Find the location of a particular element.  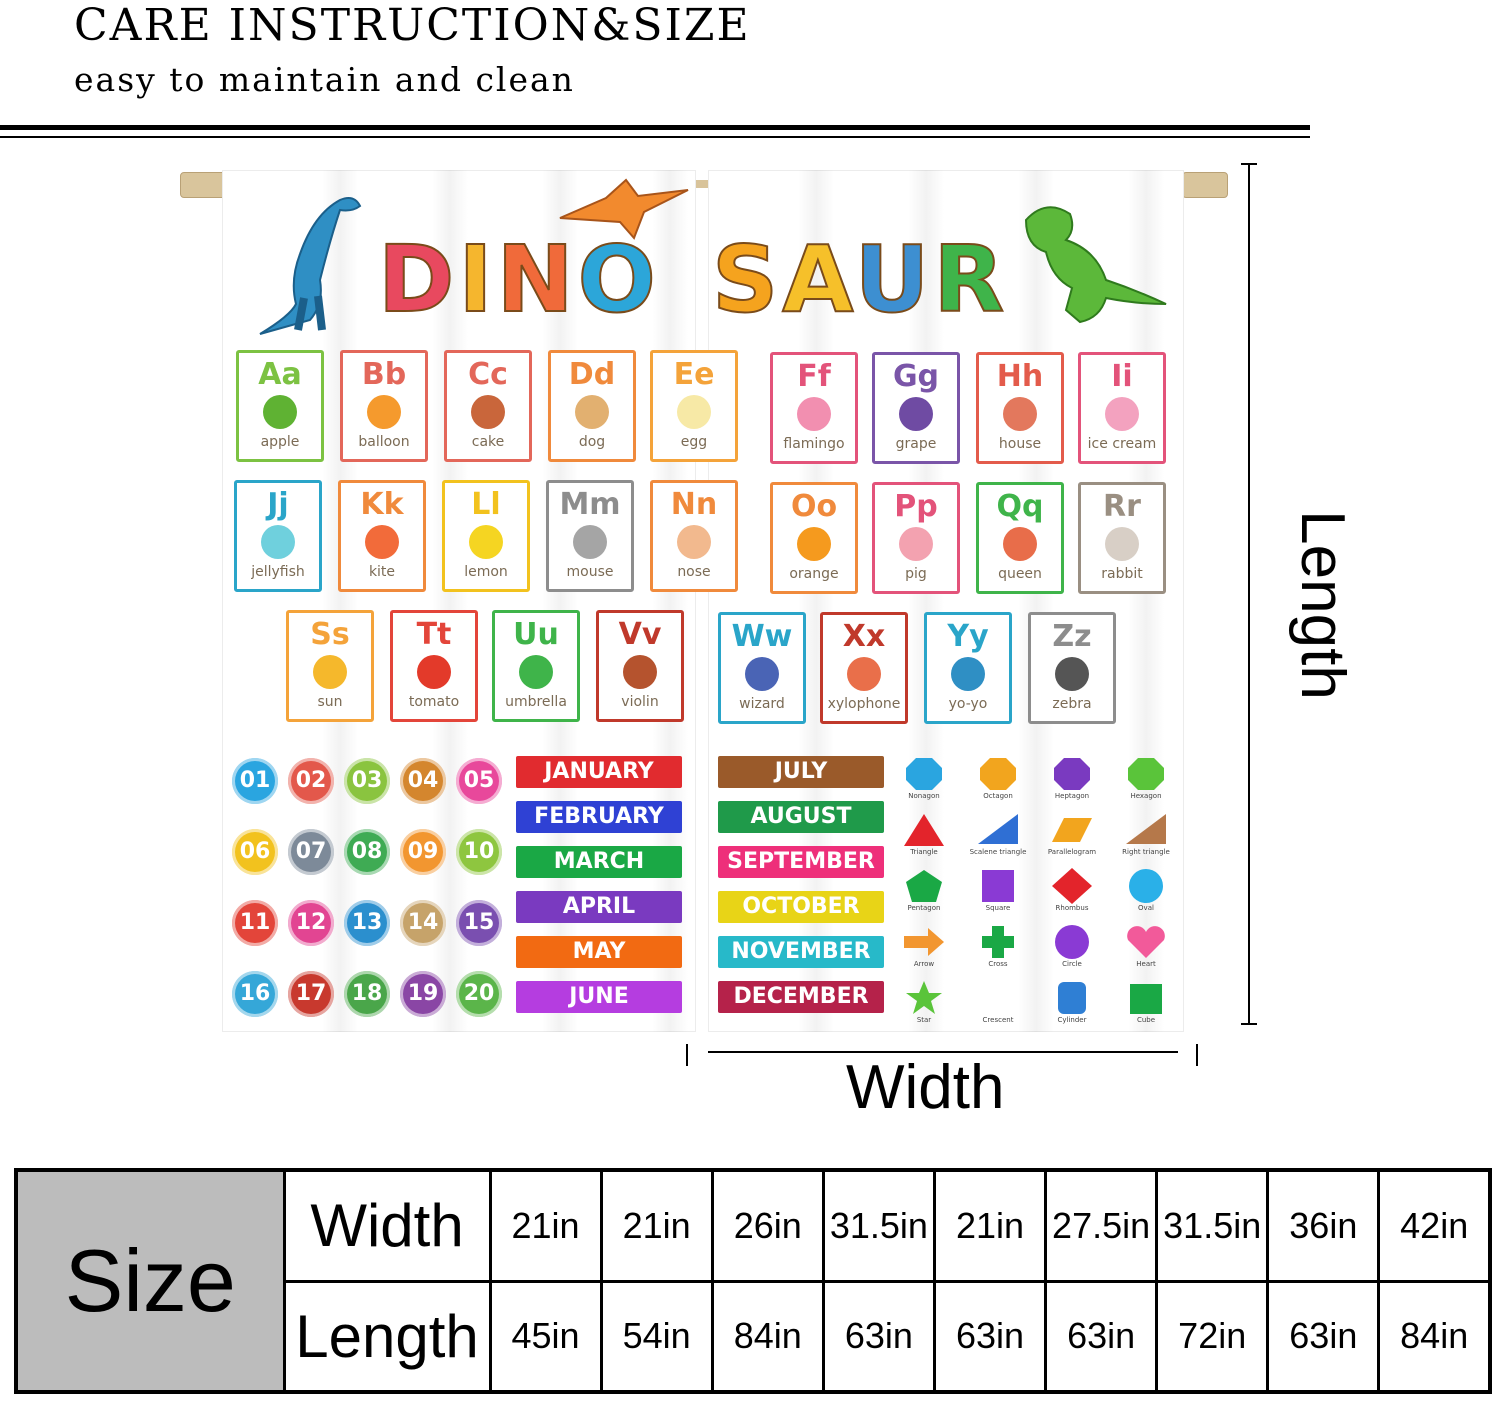

shape-crescent is located at coordinates (998, 1000).